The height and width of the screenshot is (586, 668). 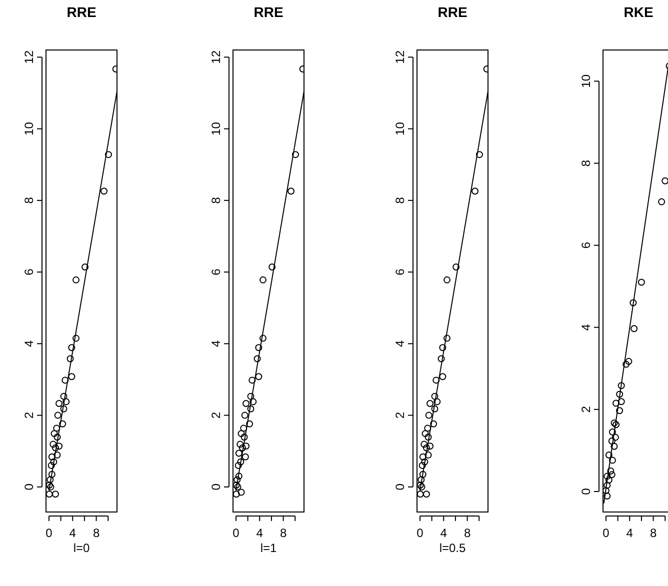 I want to click on x-axis-title: l=0, so click(x=81, y=548).